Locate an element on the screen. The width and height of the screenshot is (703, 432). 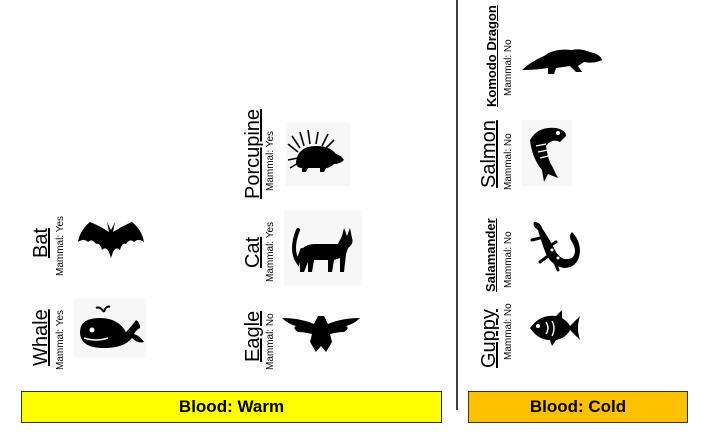
animal-name: Porcupine is located at coordinates (253, 153).